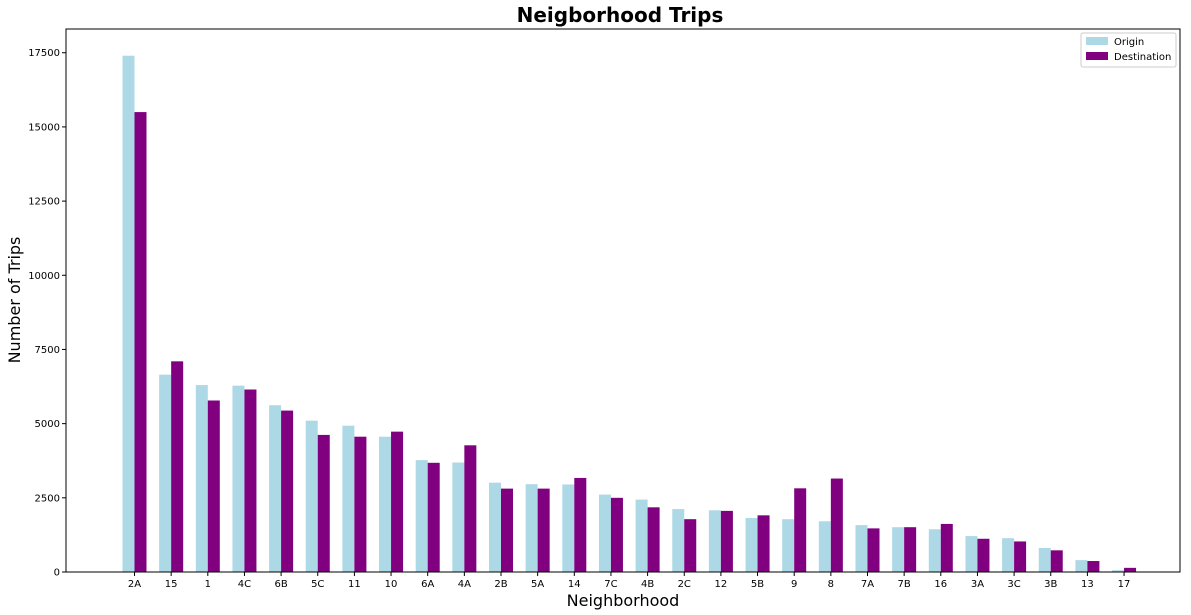  What do you see at coordinates (1044, 559) in the screenshot?
I see `bar-origin-3B` at bounding box center [1044, 559].